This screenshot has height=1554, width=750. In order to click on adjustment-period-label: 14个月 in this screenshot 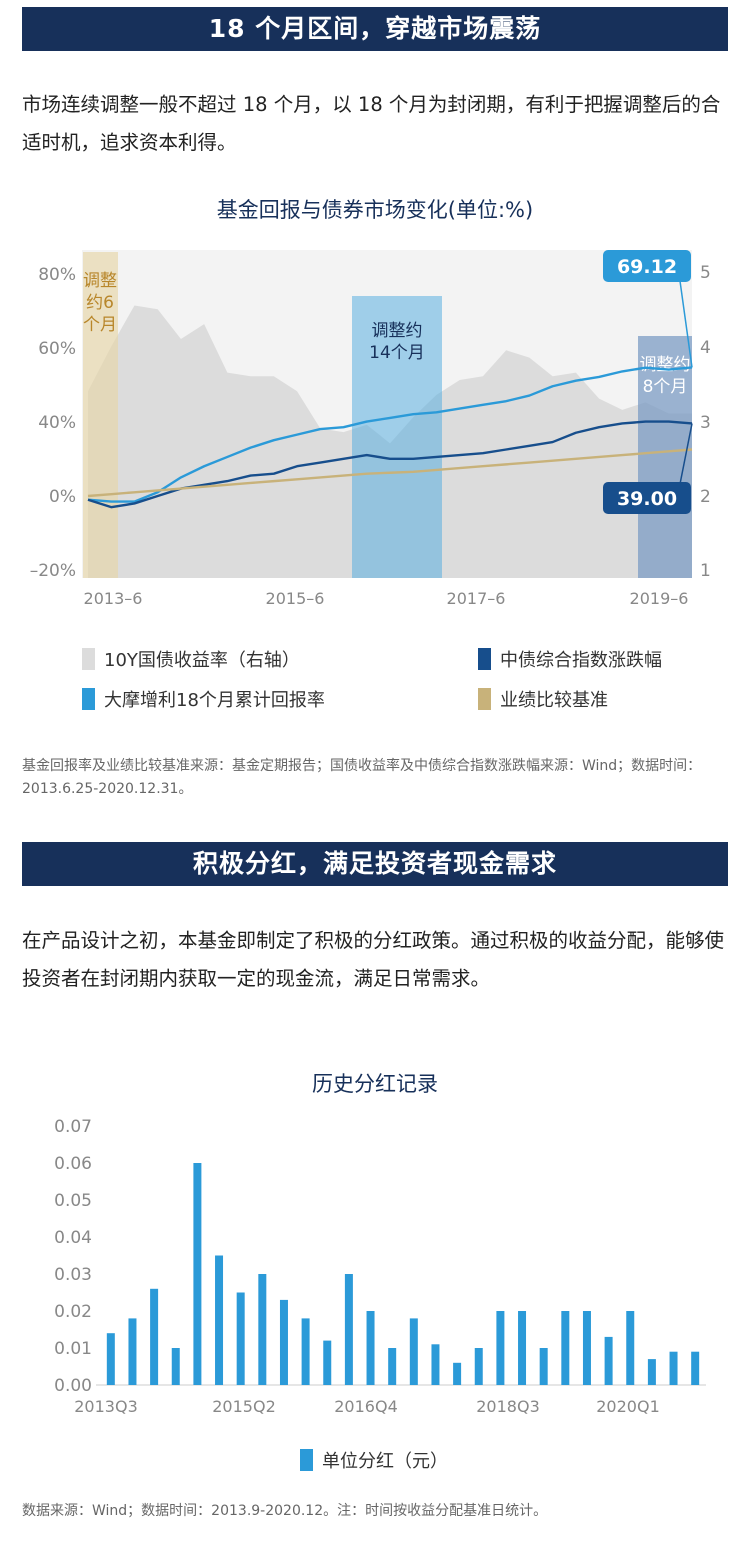, I will do `click(397, 353)`.